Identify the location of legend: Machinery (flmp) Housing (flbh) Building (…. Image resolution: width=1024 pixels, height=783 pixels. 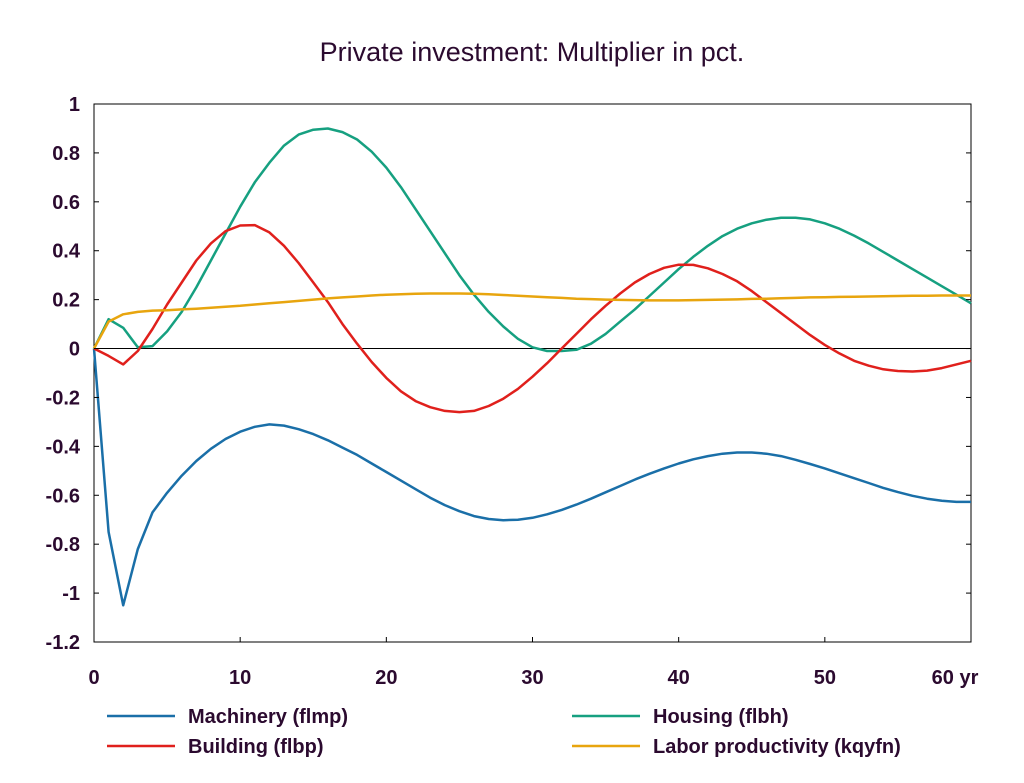
(504, 732).